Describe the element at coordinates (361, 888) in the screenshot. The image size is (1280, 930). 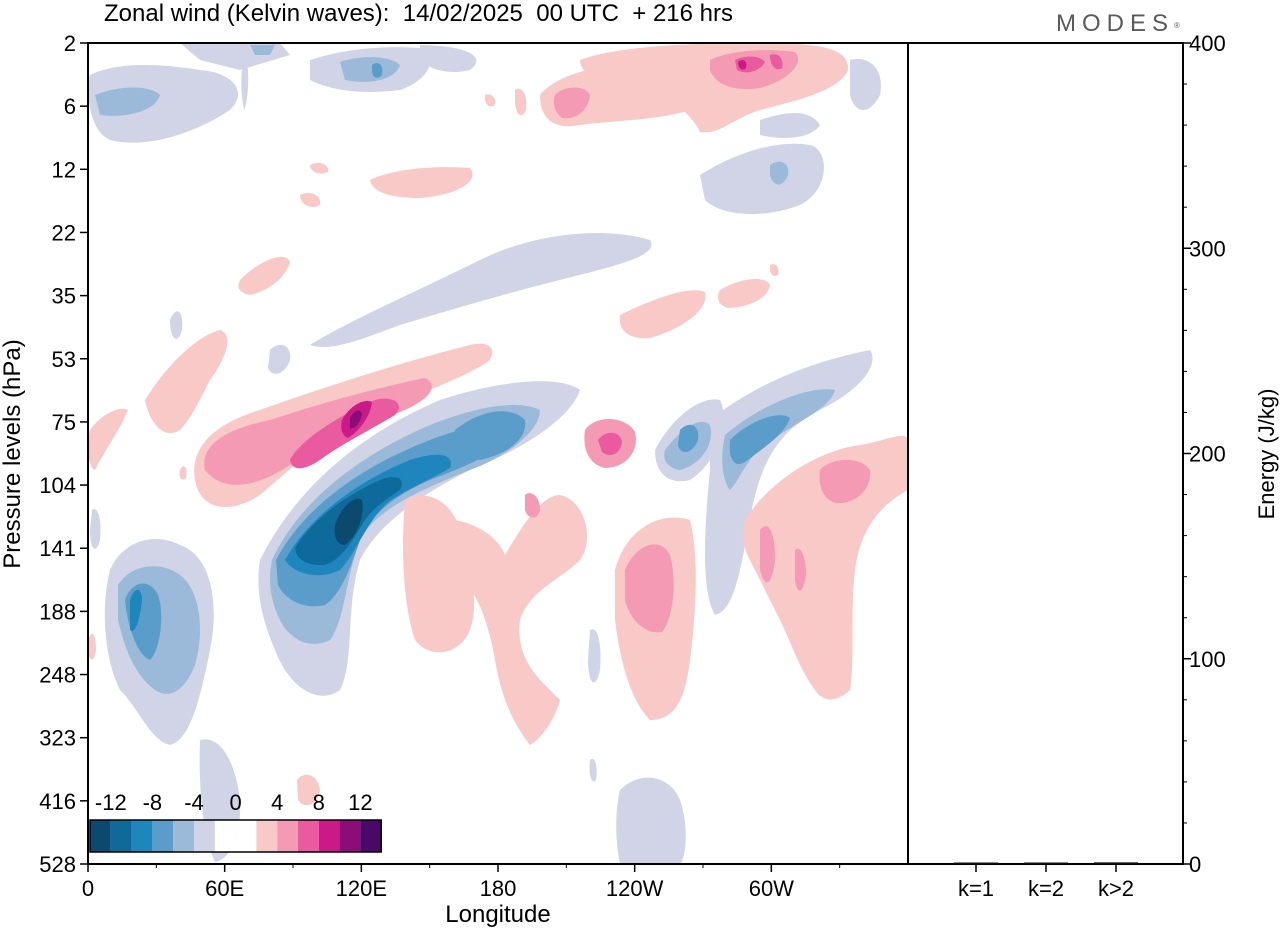
I see `x-tick-label: 120E` at that location.